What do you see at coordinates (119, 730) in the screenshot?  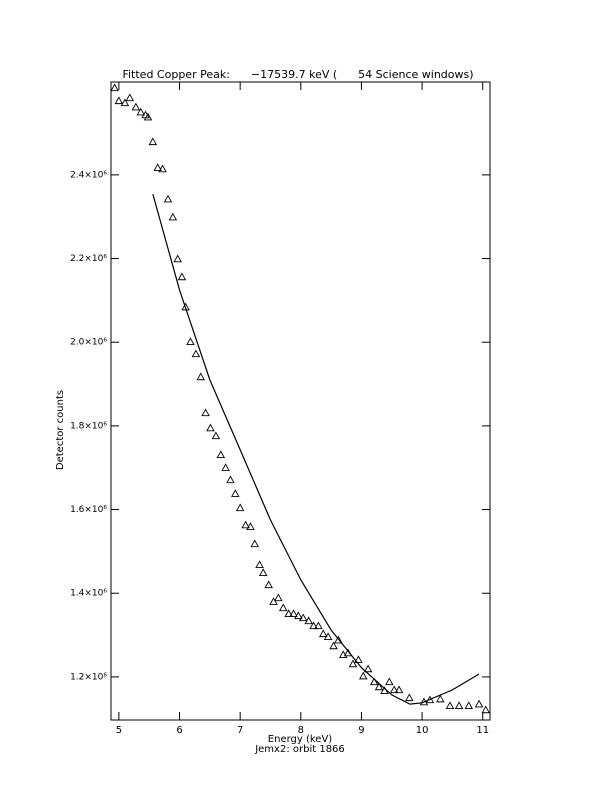 I see `x-tick-label: 5` at bounding box center [119, 730].